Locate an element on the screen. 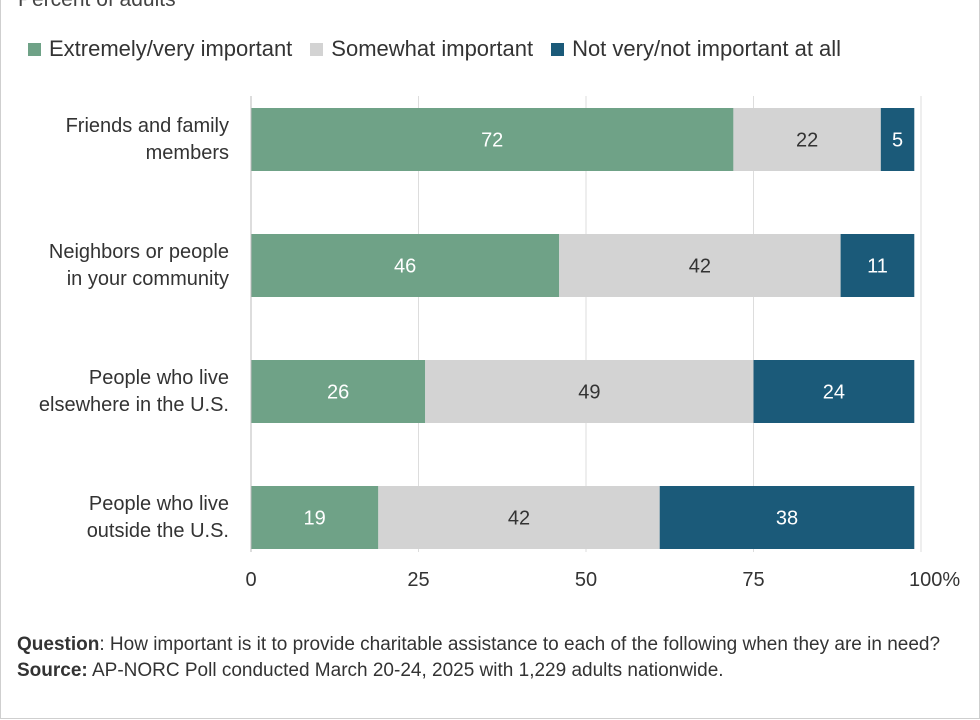 This screenshot has width=980, height=720. data-label: 22 is located at coordinates (807, 141).